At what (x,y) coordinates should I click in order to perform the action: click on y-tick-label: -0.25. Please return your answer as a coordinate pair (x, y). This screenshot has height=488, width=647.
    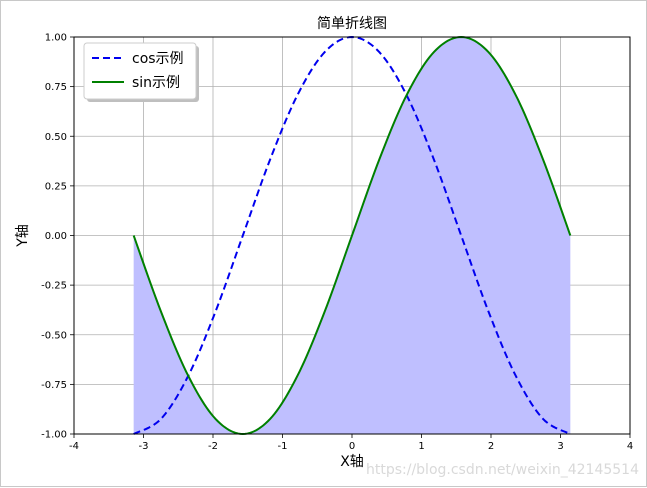
    Looking at the image, I should click on (54, 286).